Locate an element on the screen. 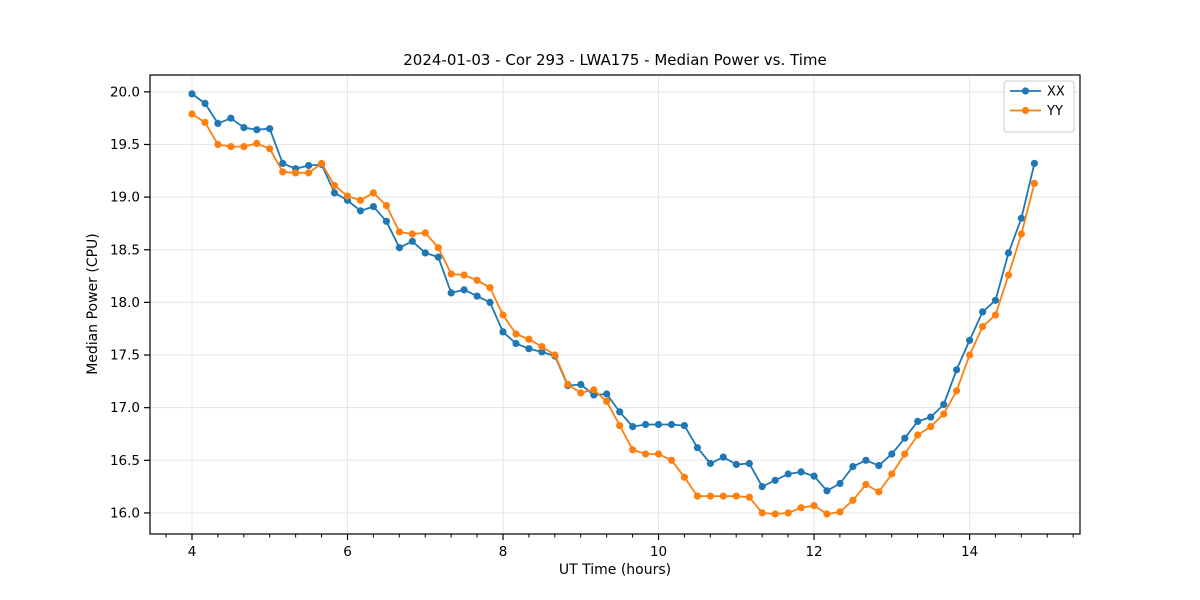 This screenshot has width=1200, height=600. y-tick-label: 16.0 is located at coordinates (125, 513).